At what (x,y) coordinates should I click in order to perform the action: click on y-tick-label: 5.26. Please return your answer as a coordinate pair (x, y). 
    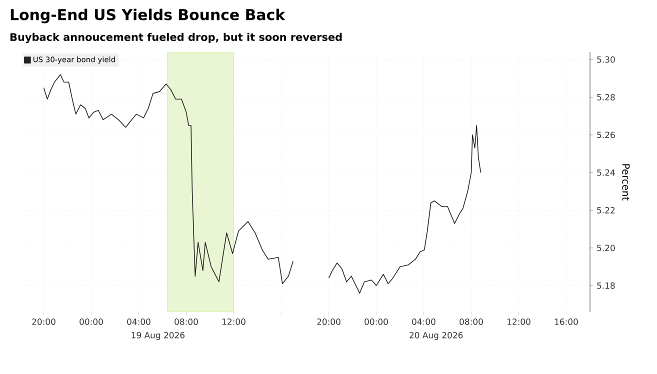
    Looking at the image, I should click on (606, 135).